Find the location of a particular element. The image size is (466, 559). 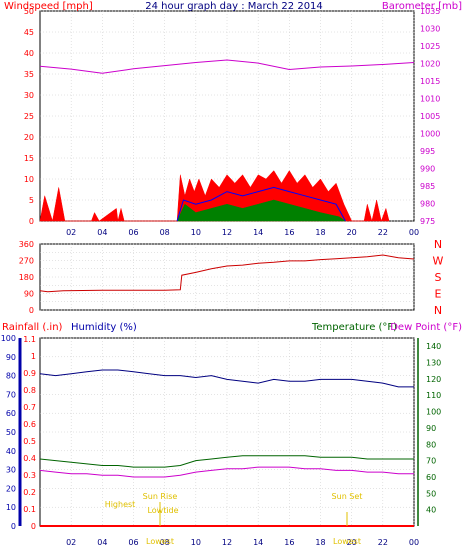

rain-tick-label: 0.4 is located at coordinates (29, 458).